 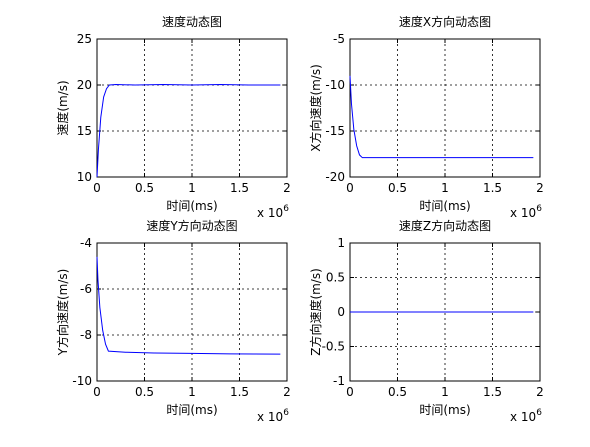 What do you see at coordinates (191, 225) in the screenshot?
I see `subplot-title: 速度Y方向动态图` at bounding box center [191, 225].